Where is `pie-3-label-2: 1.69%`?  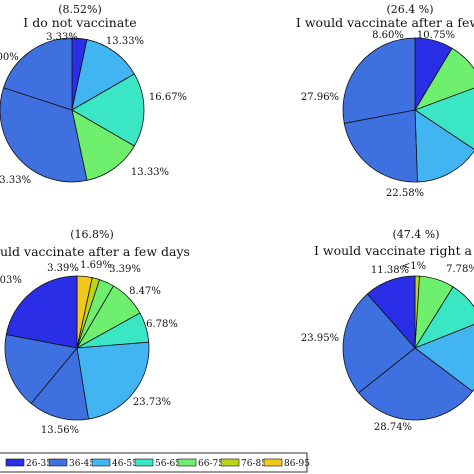
pie-3-label-2: 1.69% is located at coordinates (96, 265).